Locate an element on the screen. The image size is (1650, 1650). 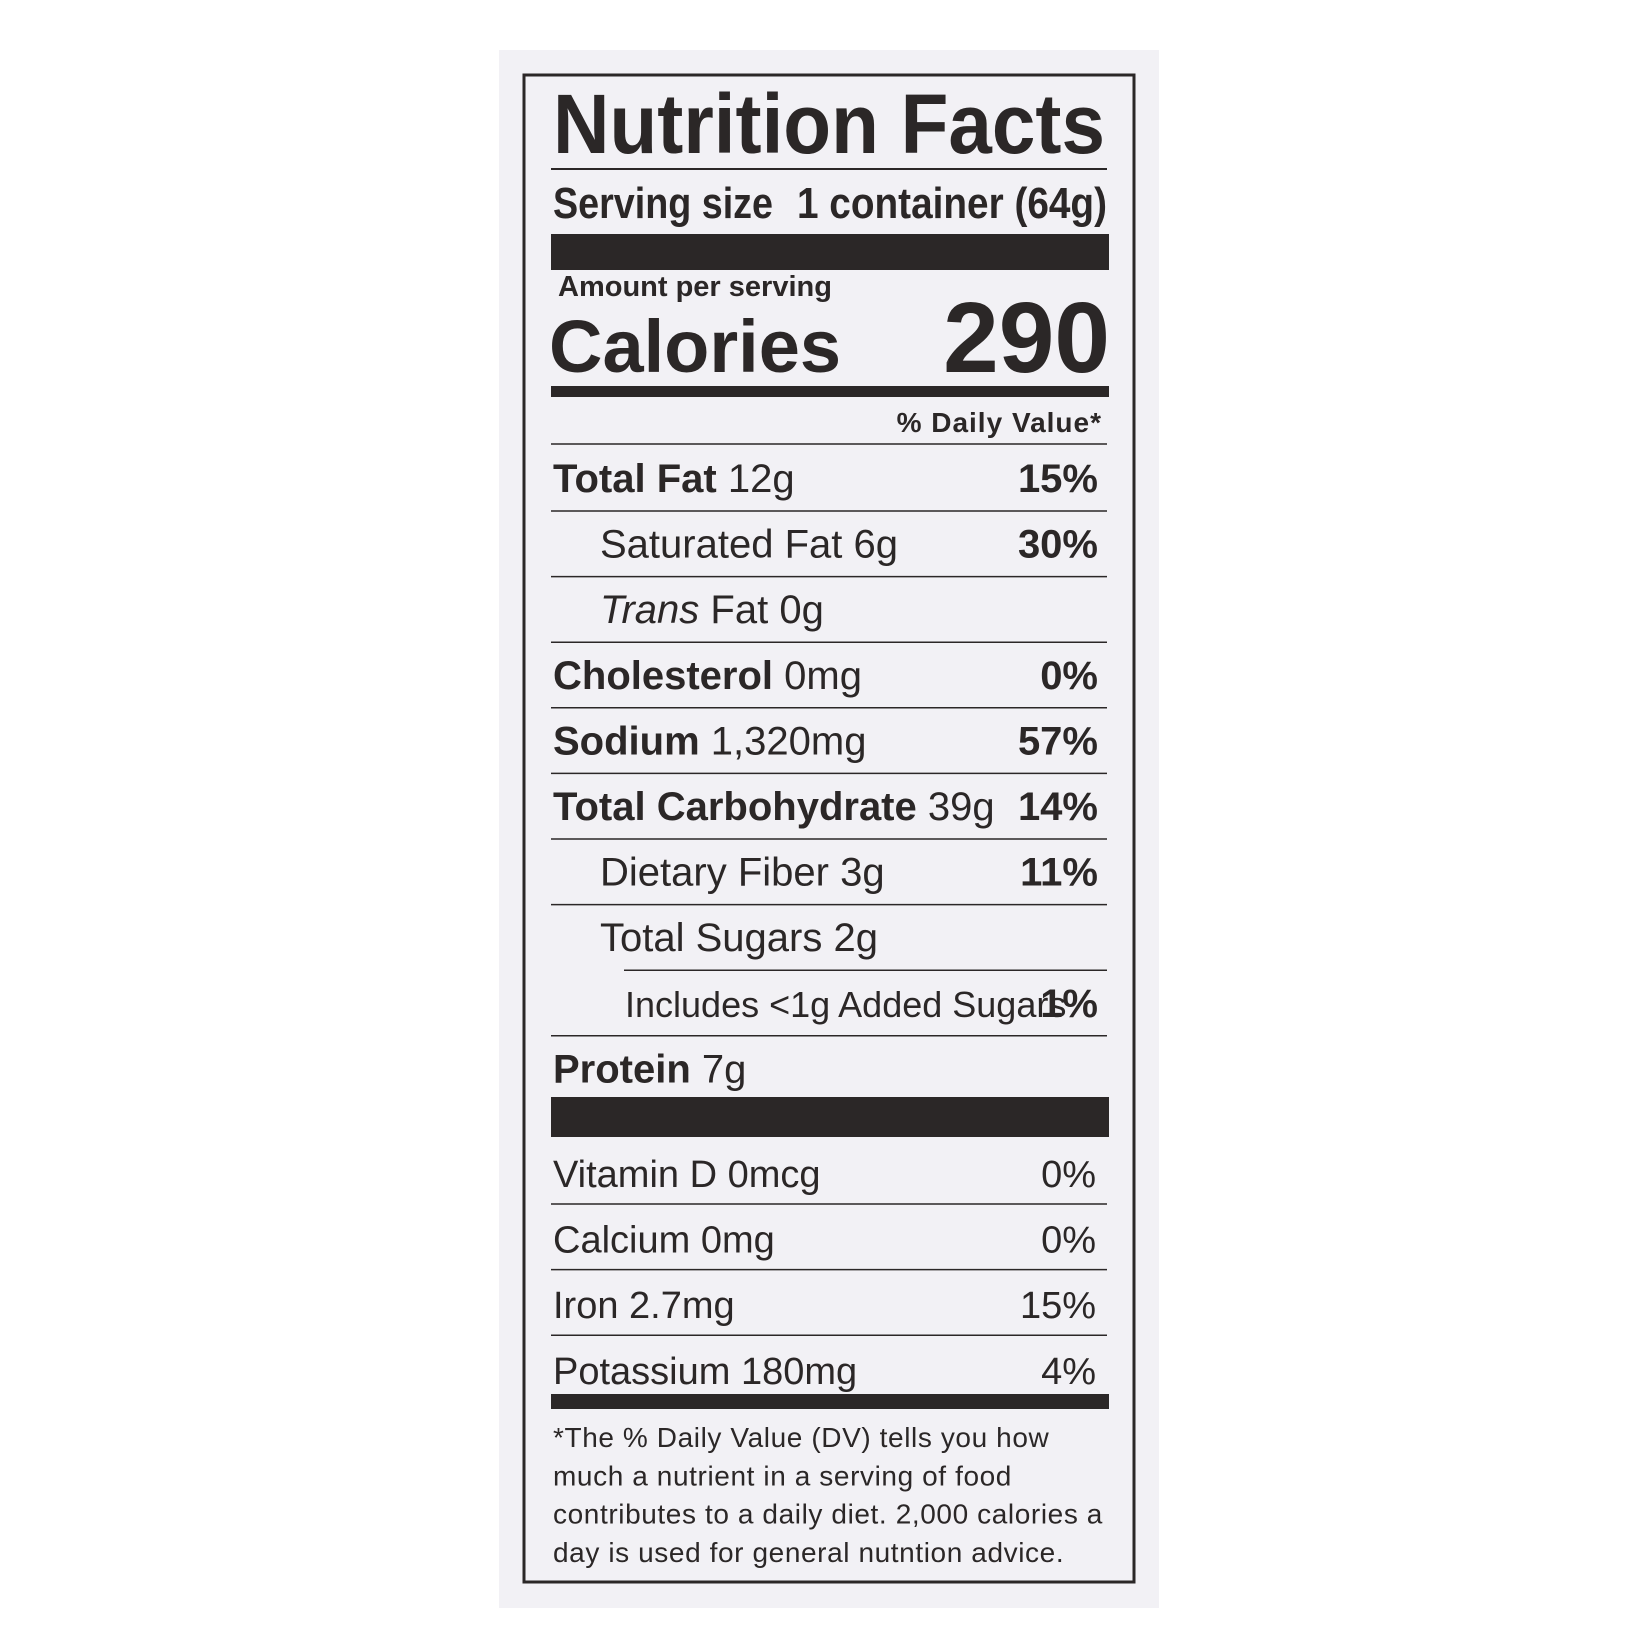
nutrient-row: Includes <1g Added Sugars is located at coordinates (845, 1004).